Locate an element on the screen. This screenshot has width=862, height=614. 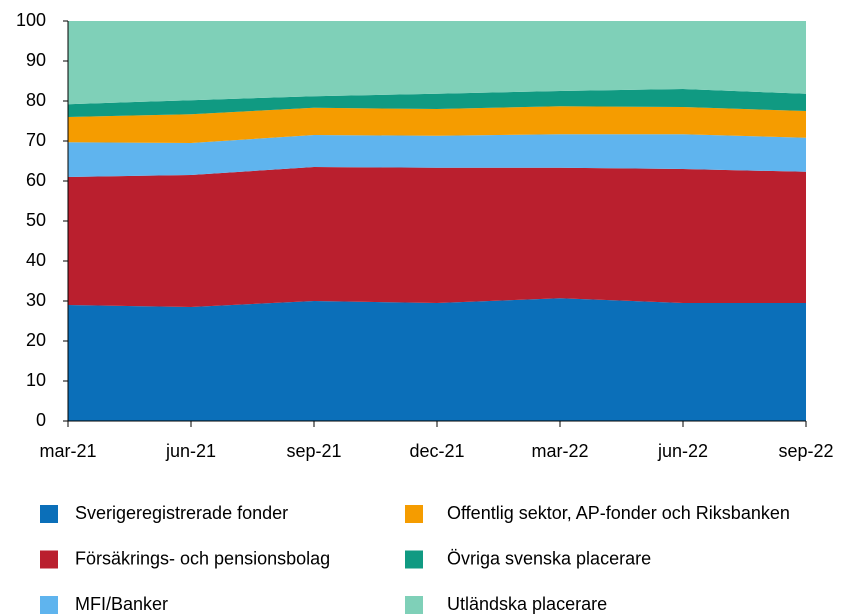
y-tick-label: 10 is located at coordinates (36, 380).